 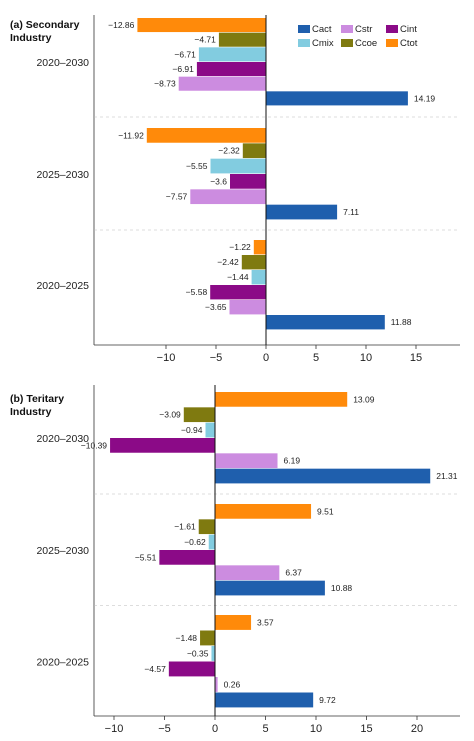 What do you see at coordinates (197, 166) in the screenshot?
I see `panel-a-data-label: −5.55` at bounding box center [197, 166].